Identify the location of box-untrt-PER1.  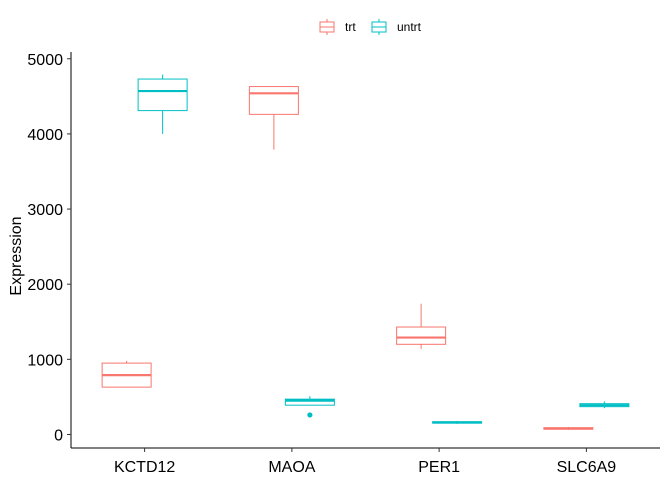
(457, 422).